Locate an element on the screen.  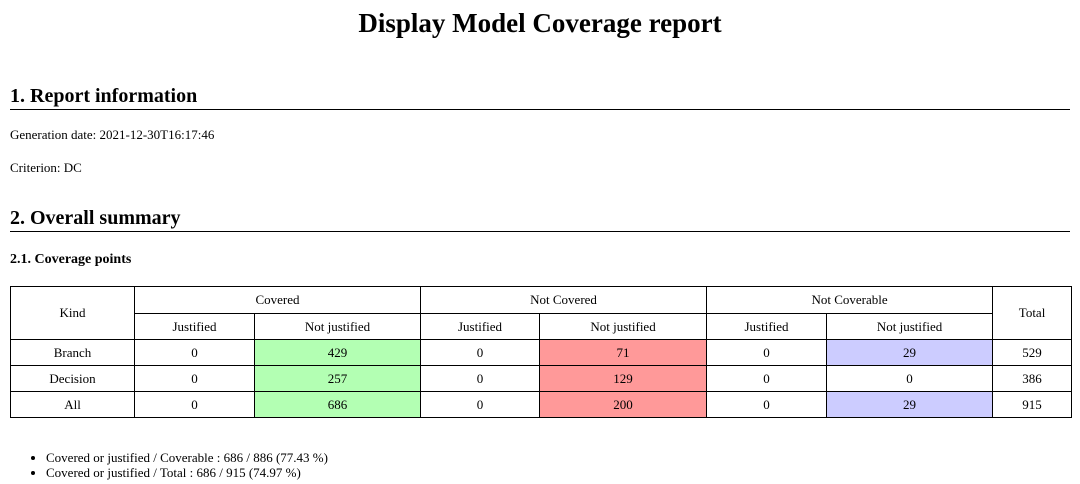
subheading: 2.1. Coverage points is located at coordinates (71, 259).